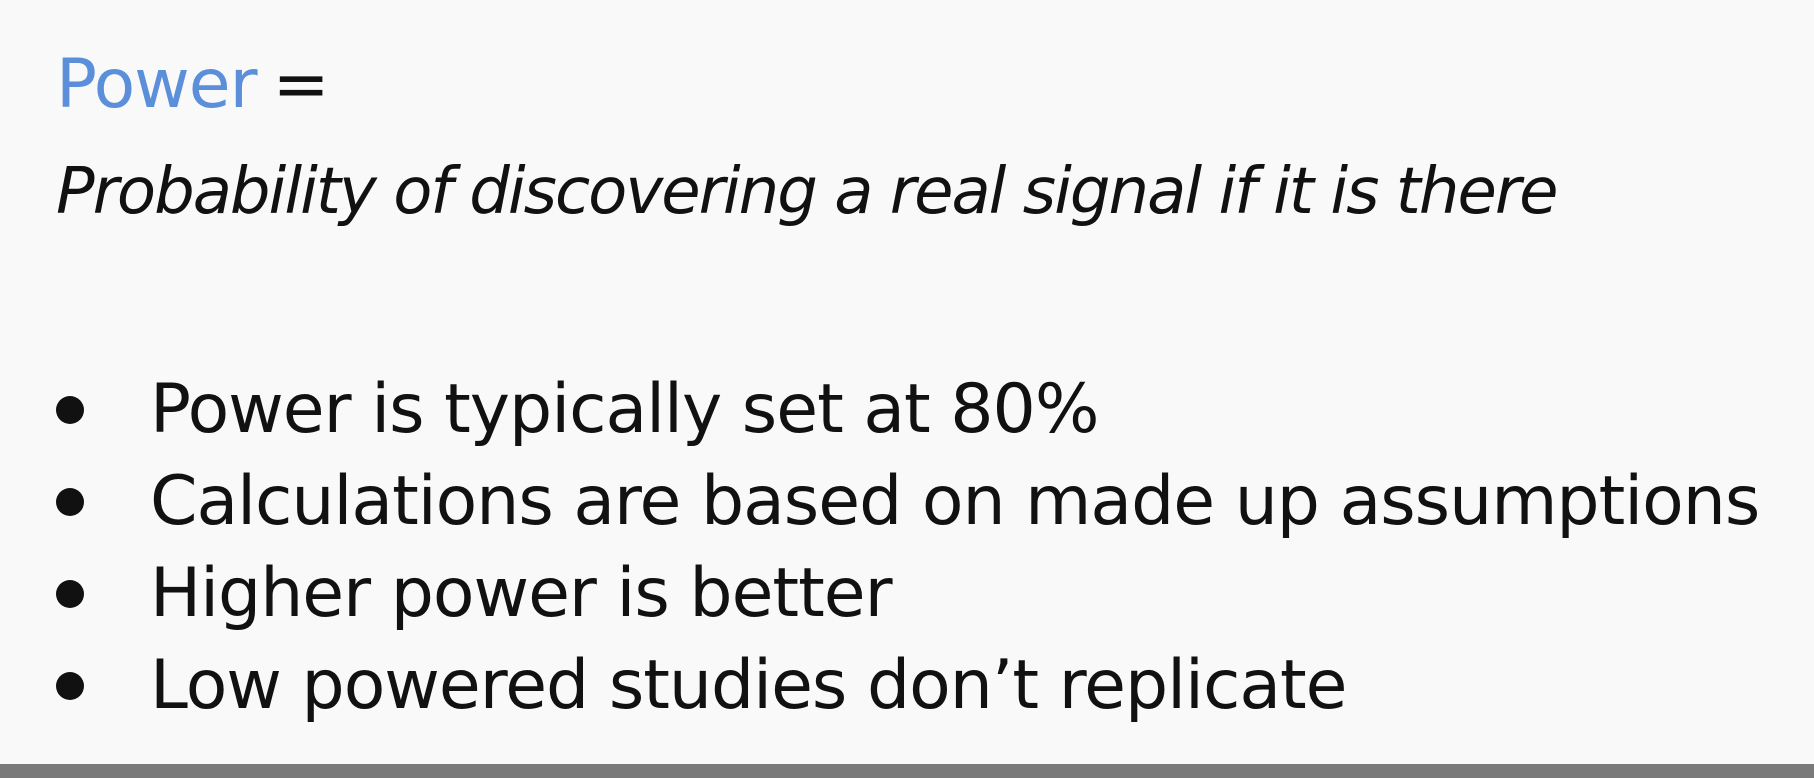 This screenshot has height=778, width=1814. I want to click on heading-equals: =, so click(301, 84).